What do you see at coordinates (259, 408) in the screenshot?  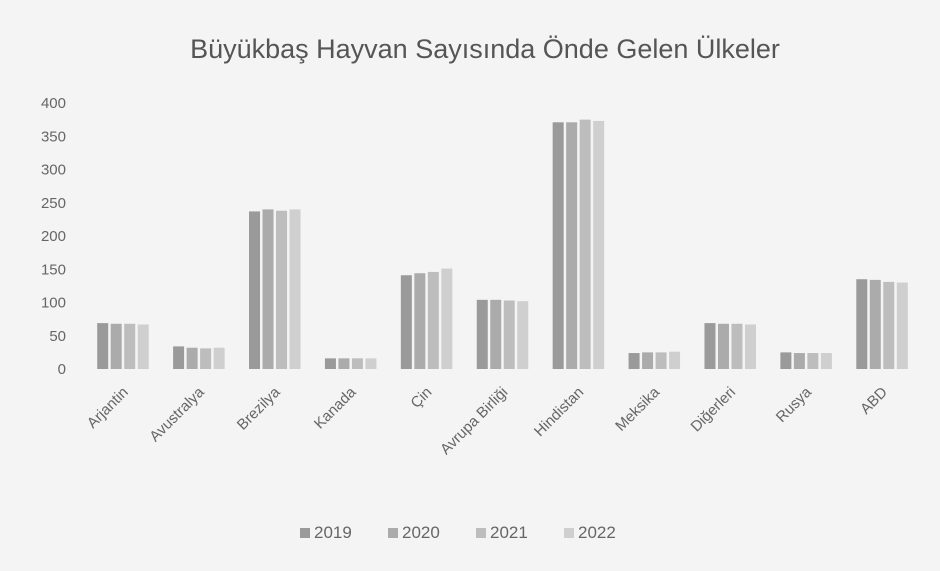 I see `x-category-label: Brezilya` at bounding box center [259, 408].